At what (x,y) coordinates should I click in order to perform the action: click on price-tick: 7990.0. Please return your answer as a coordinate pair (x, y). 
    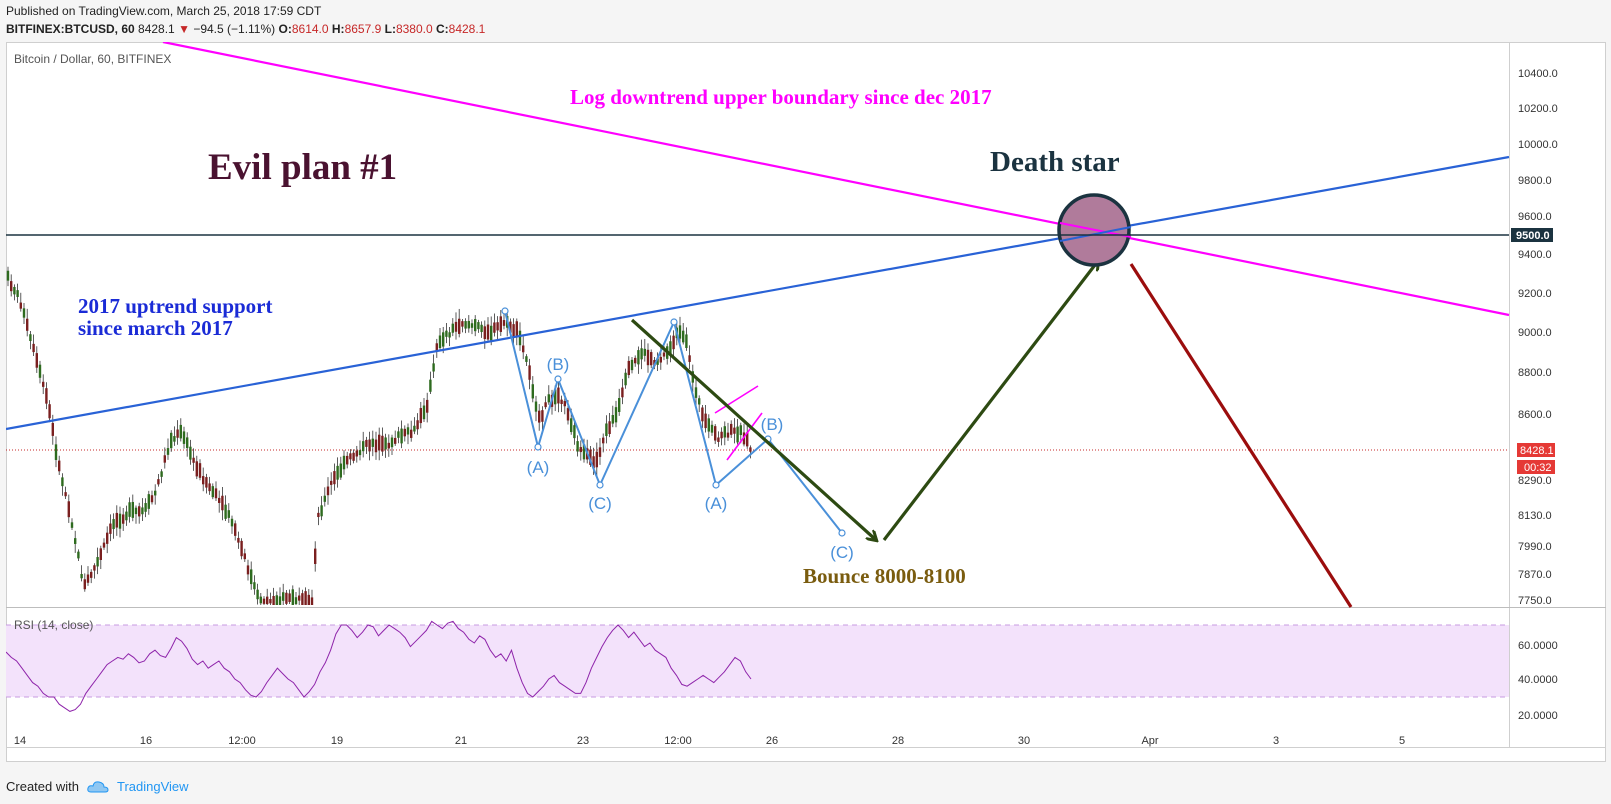
    Looking at the image, I should click on (1535, 547).